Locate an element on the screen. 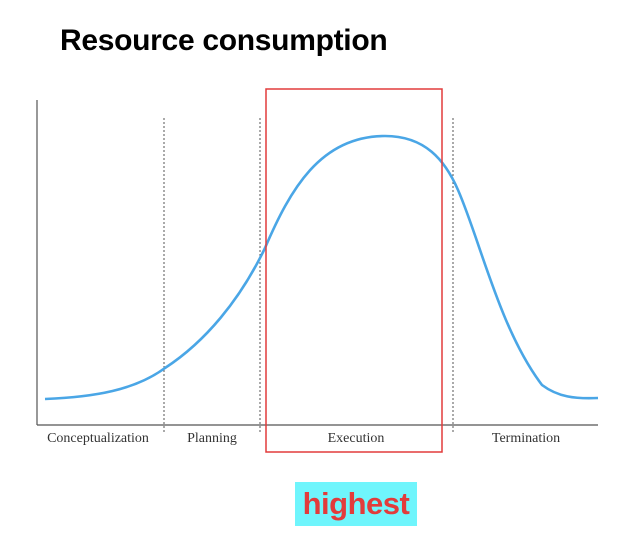  highest-badge: highest is located at coordinates (356, 504).